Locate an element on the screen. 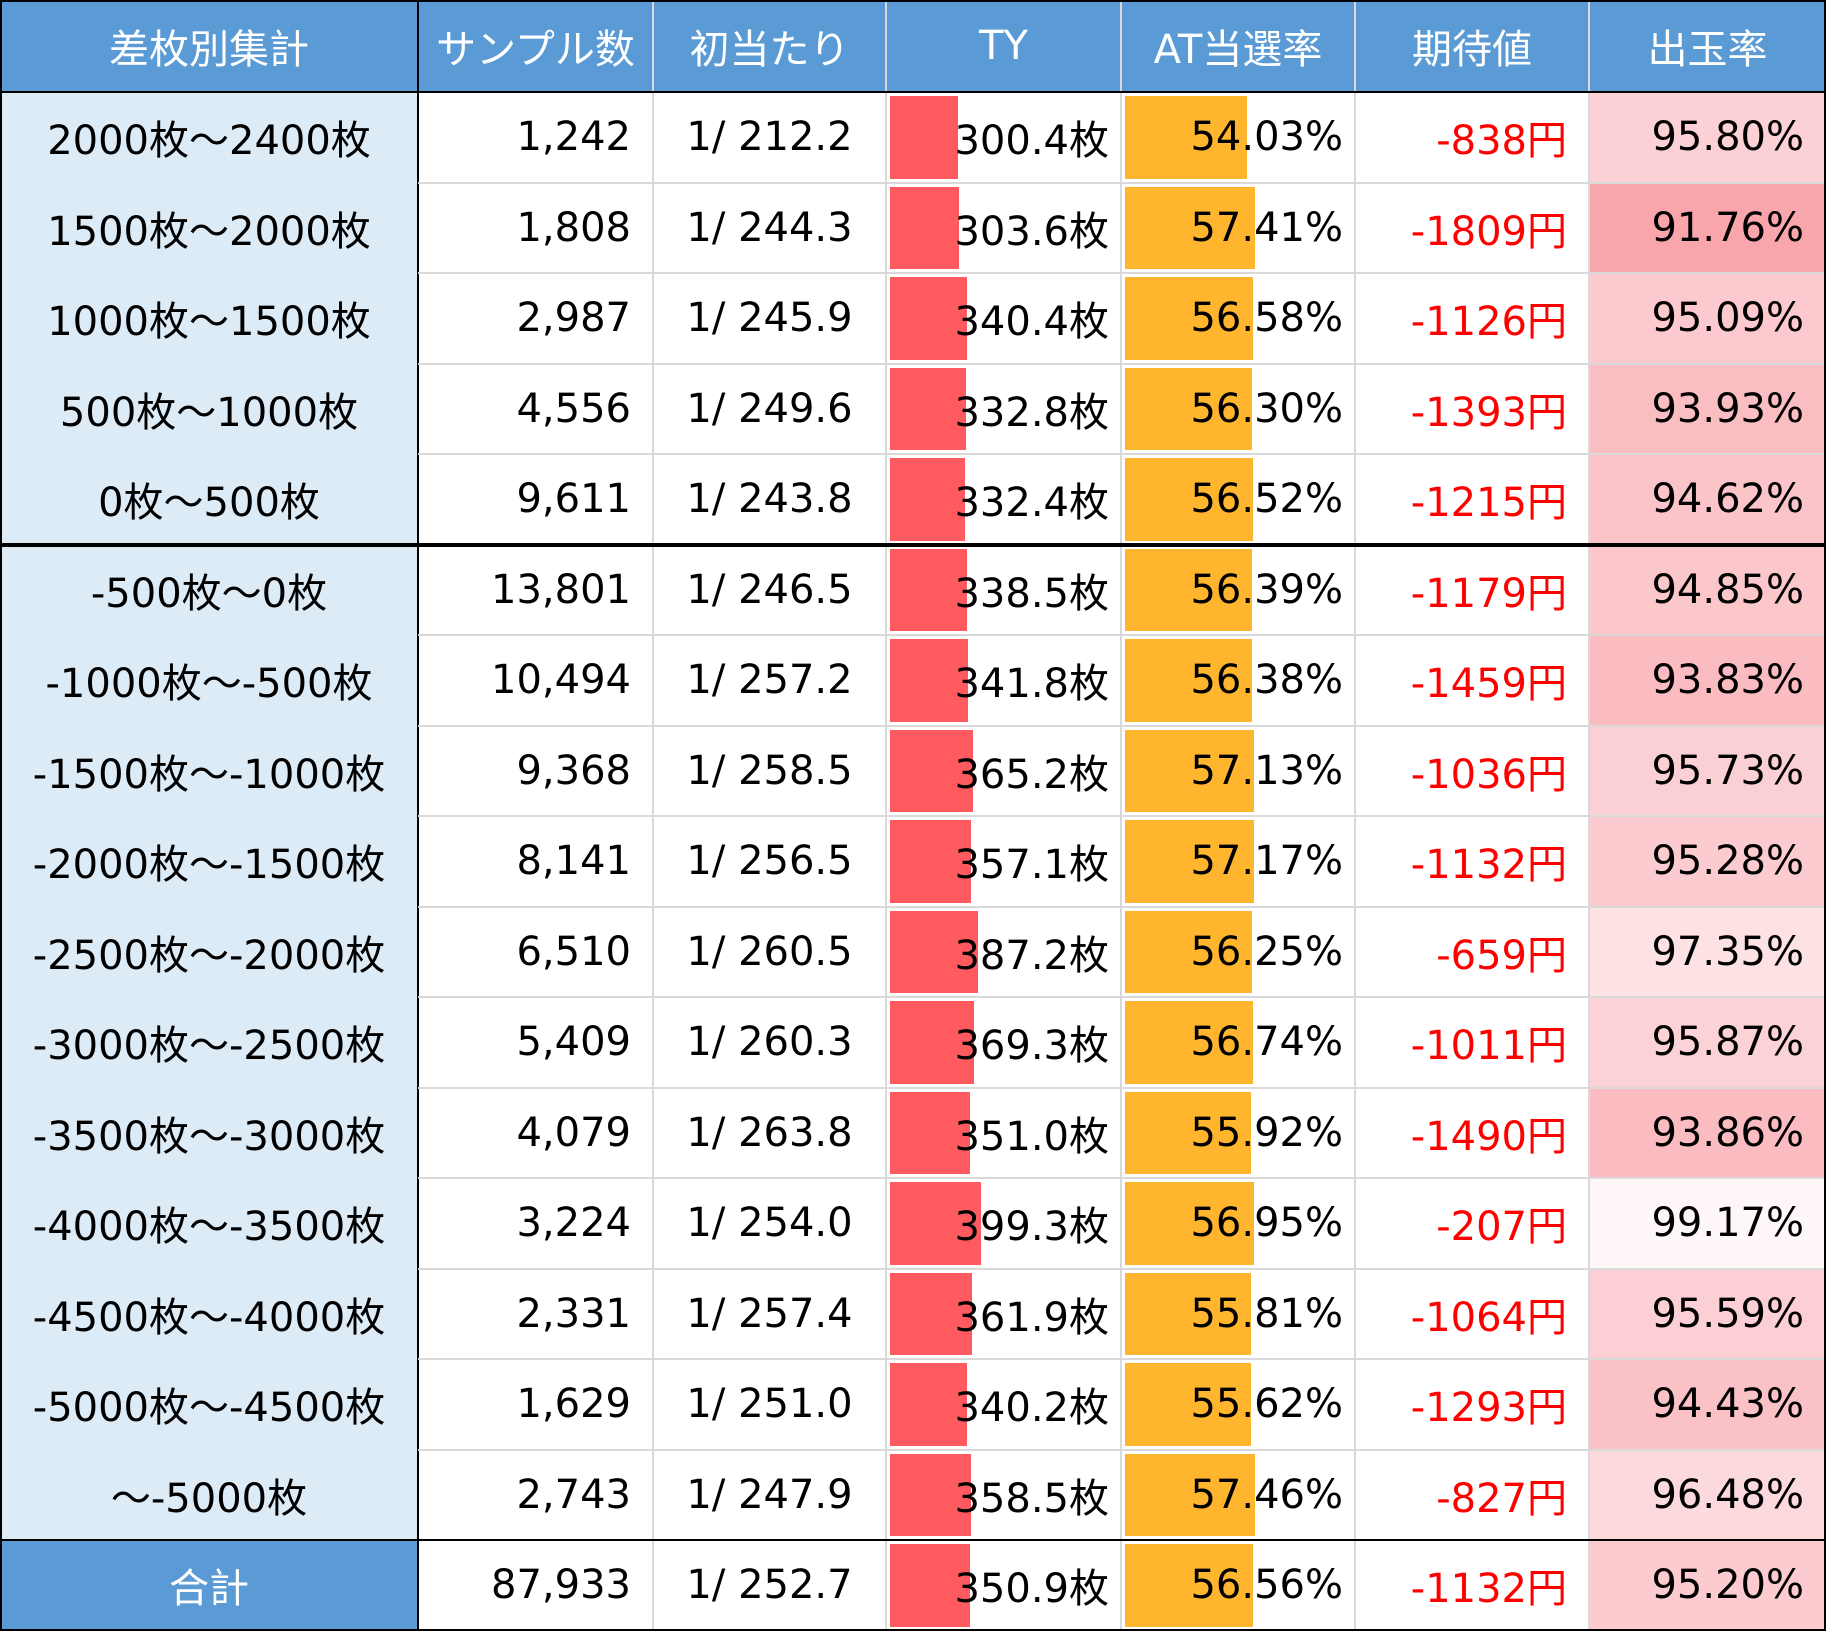 The image size is (1826, 1635). row-samples: 4,556 is located at coordinates (535, 408).